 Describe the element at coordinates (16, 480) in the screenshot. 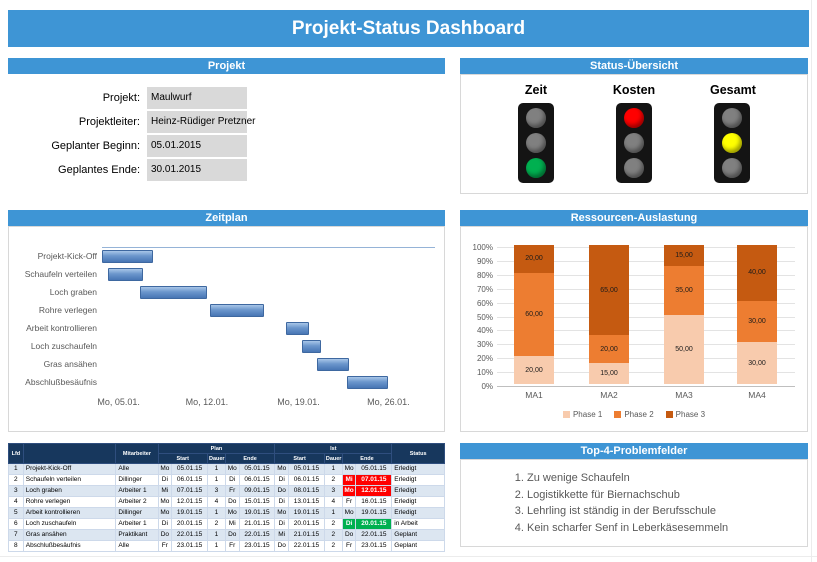

I see `cell-lfd: 2` at that location.